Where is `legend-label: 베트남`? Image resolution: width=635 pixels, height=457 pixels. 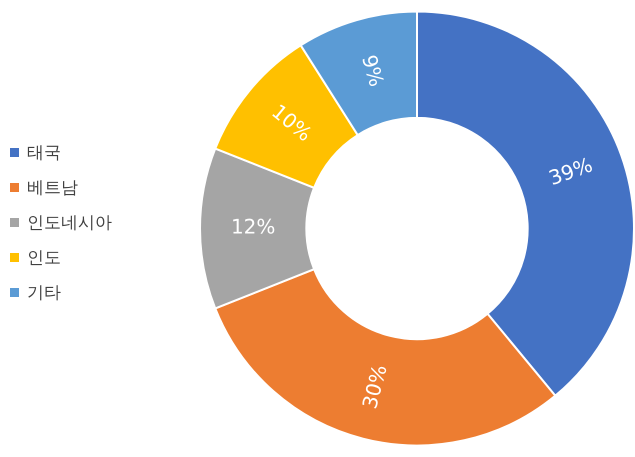 legend-label: 베트남 is located at coordinates (52, 188).